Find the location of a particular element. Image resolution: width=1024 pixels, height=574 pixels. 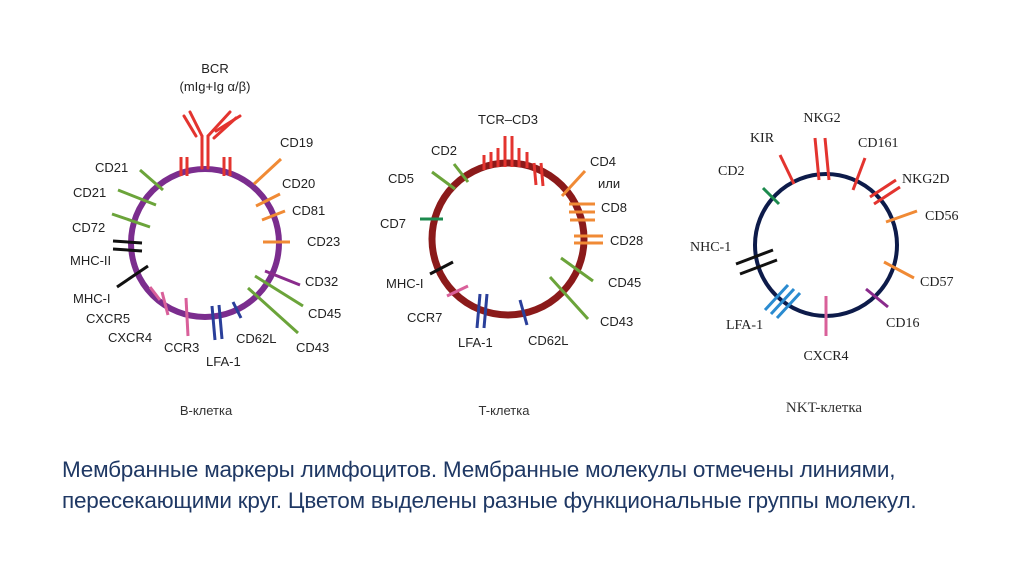

b-label-cxcr5: CXCR5 is located at coordinates (108, 318).